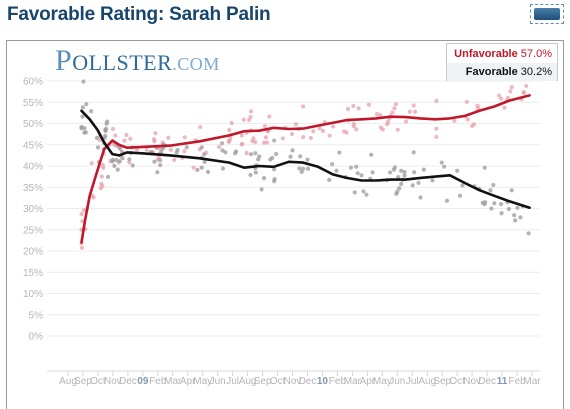 The image size is (570, 409). What do you see at coordinates (33, 124) in the screenshot?
I see `y-tick-label: 50%` at bounding box center [33, 124].